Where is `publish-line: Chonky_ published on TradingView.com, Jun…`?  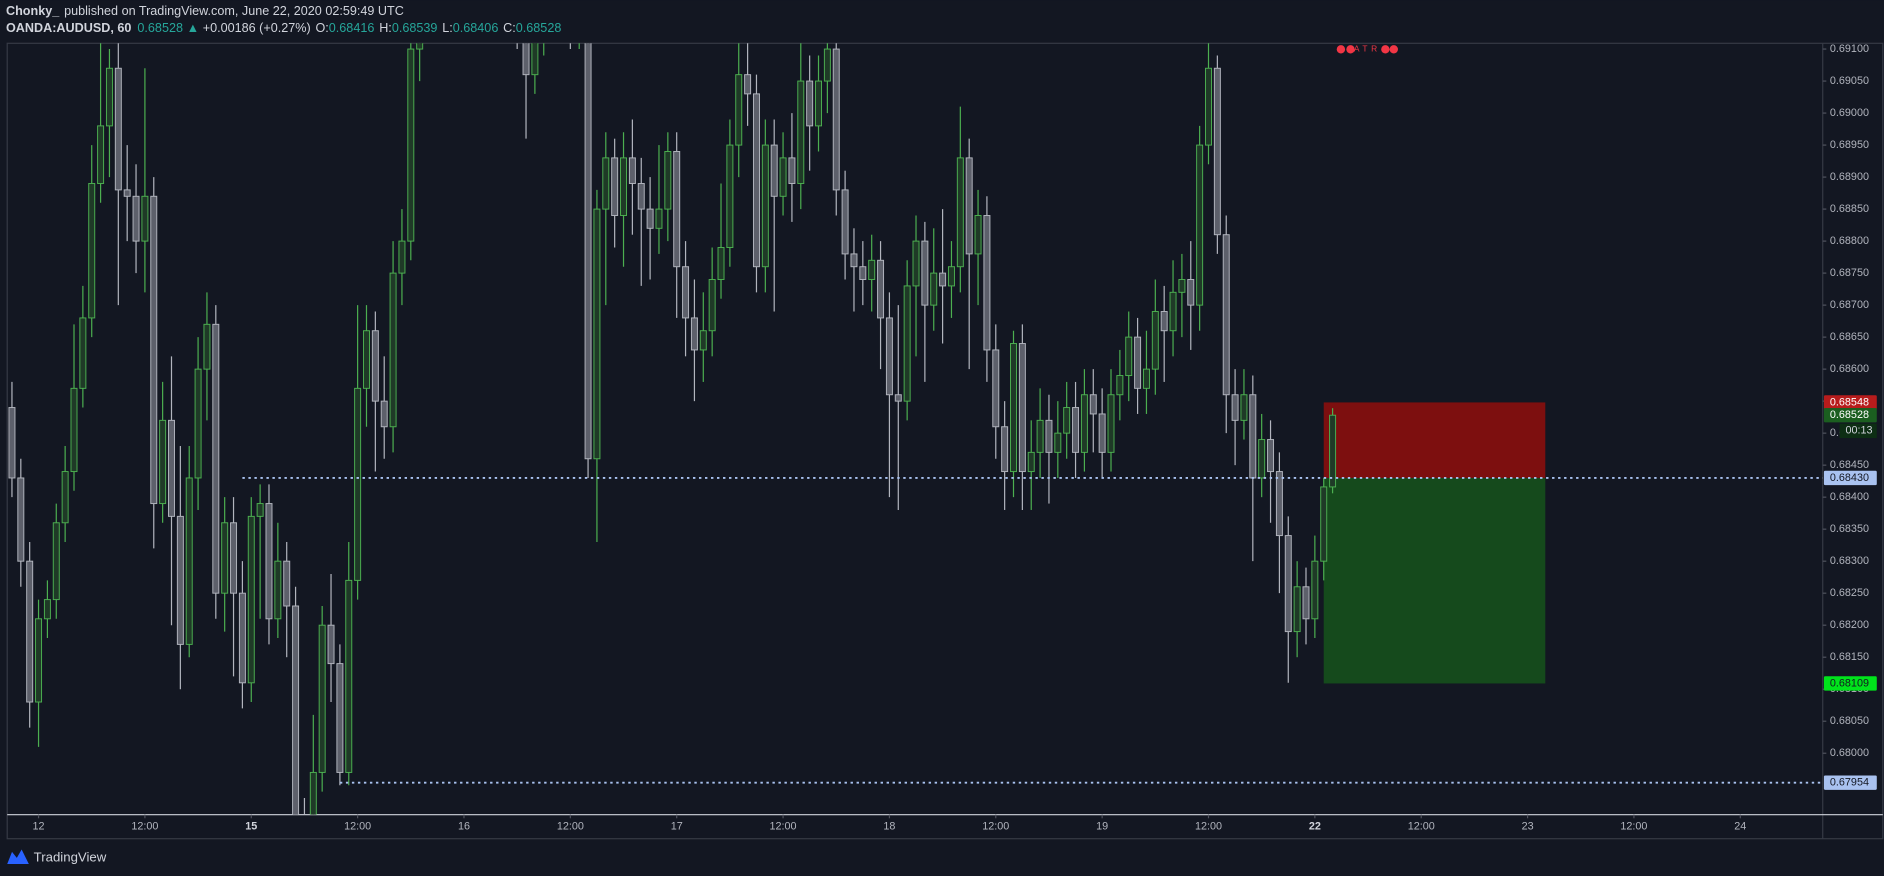
publish-line: Chonky_ published on TradingView.com, Jun… is located at coordinates (205, 11).